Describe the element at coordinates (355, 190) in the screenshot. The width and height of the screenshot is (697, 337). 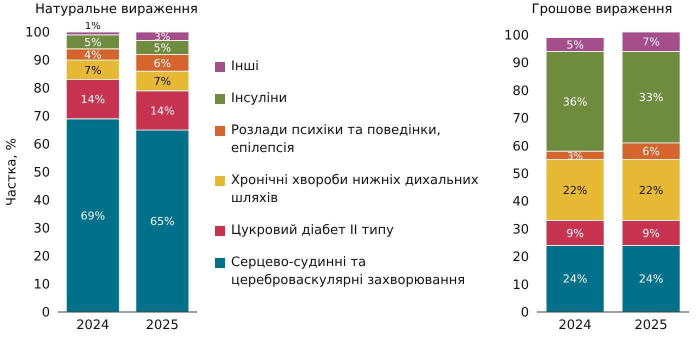
I see `legend-label: Хронічні хвороби нижніх дихальних шляхів` at that location.